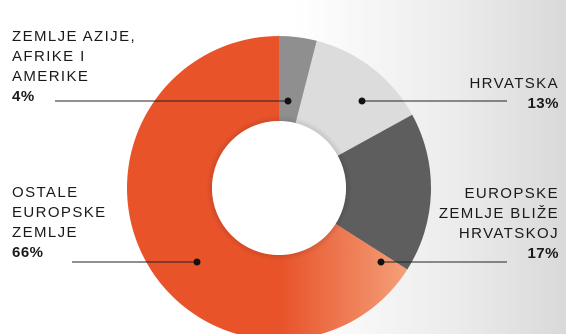 This screenshot has height=334, width=566. What do you see at coordinates (354, 98) in the screenshot?
I see `slice-croatia` at bounding box center [354, 98].